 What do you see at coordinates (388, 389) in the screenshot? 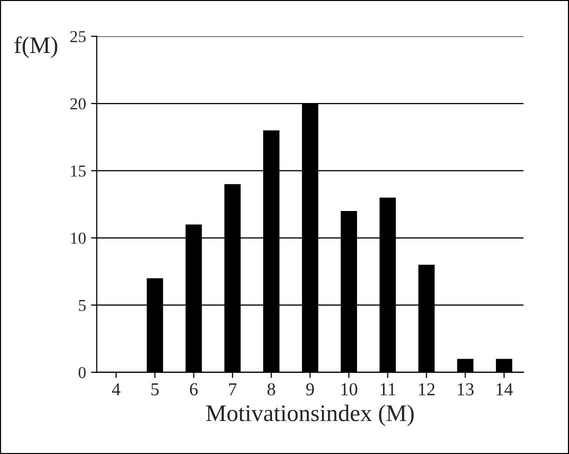
I see `x-tick-label: 11` at bounding box center [388, 389].